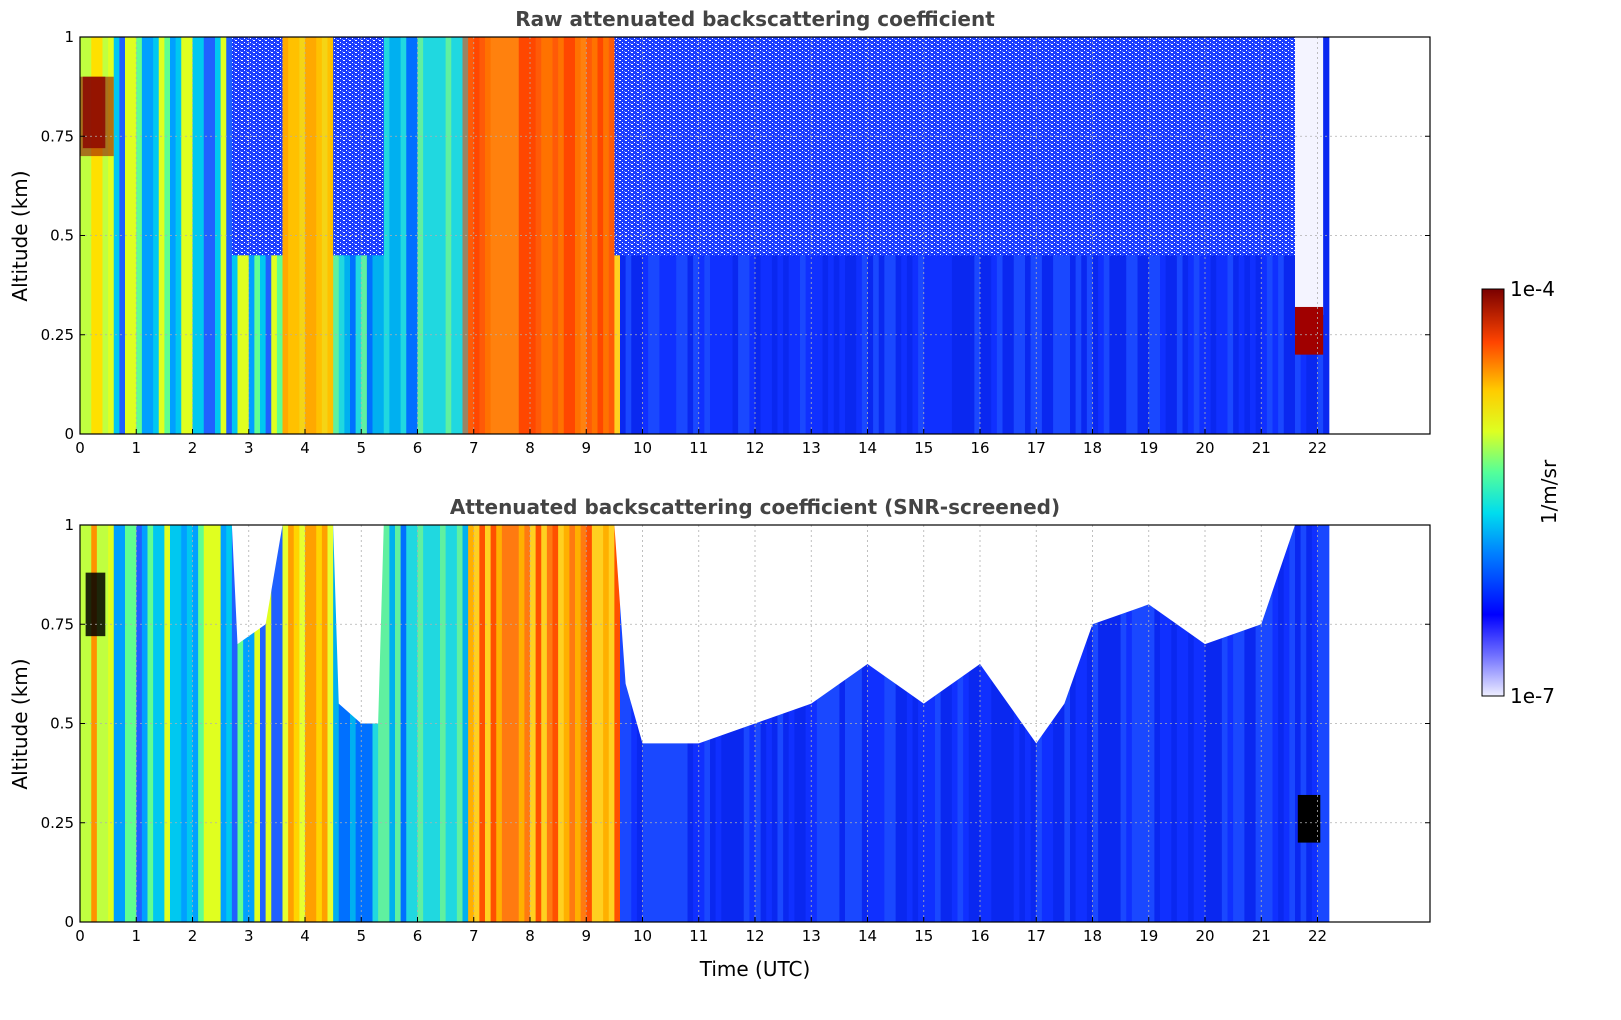 This screenshot has width=1621, height=1020. I want to click on y-tick-label: 1, so click(69, 37).